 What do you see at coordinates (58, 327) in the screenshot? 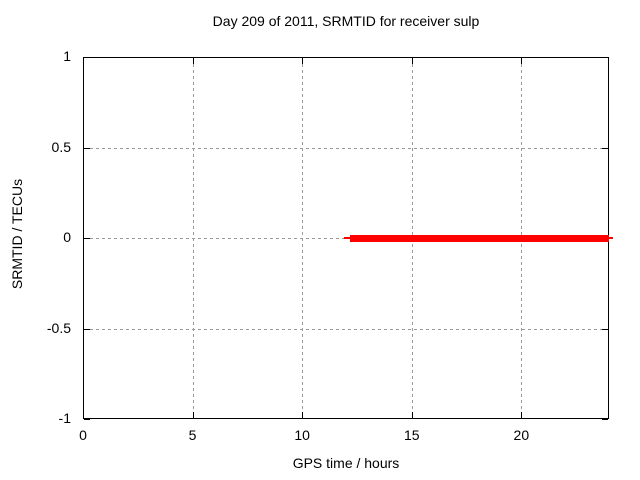
I see `y-tick-label: -0.5` at bounding box center [58, 327].